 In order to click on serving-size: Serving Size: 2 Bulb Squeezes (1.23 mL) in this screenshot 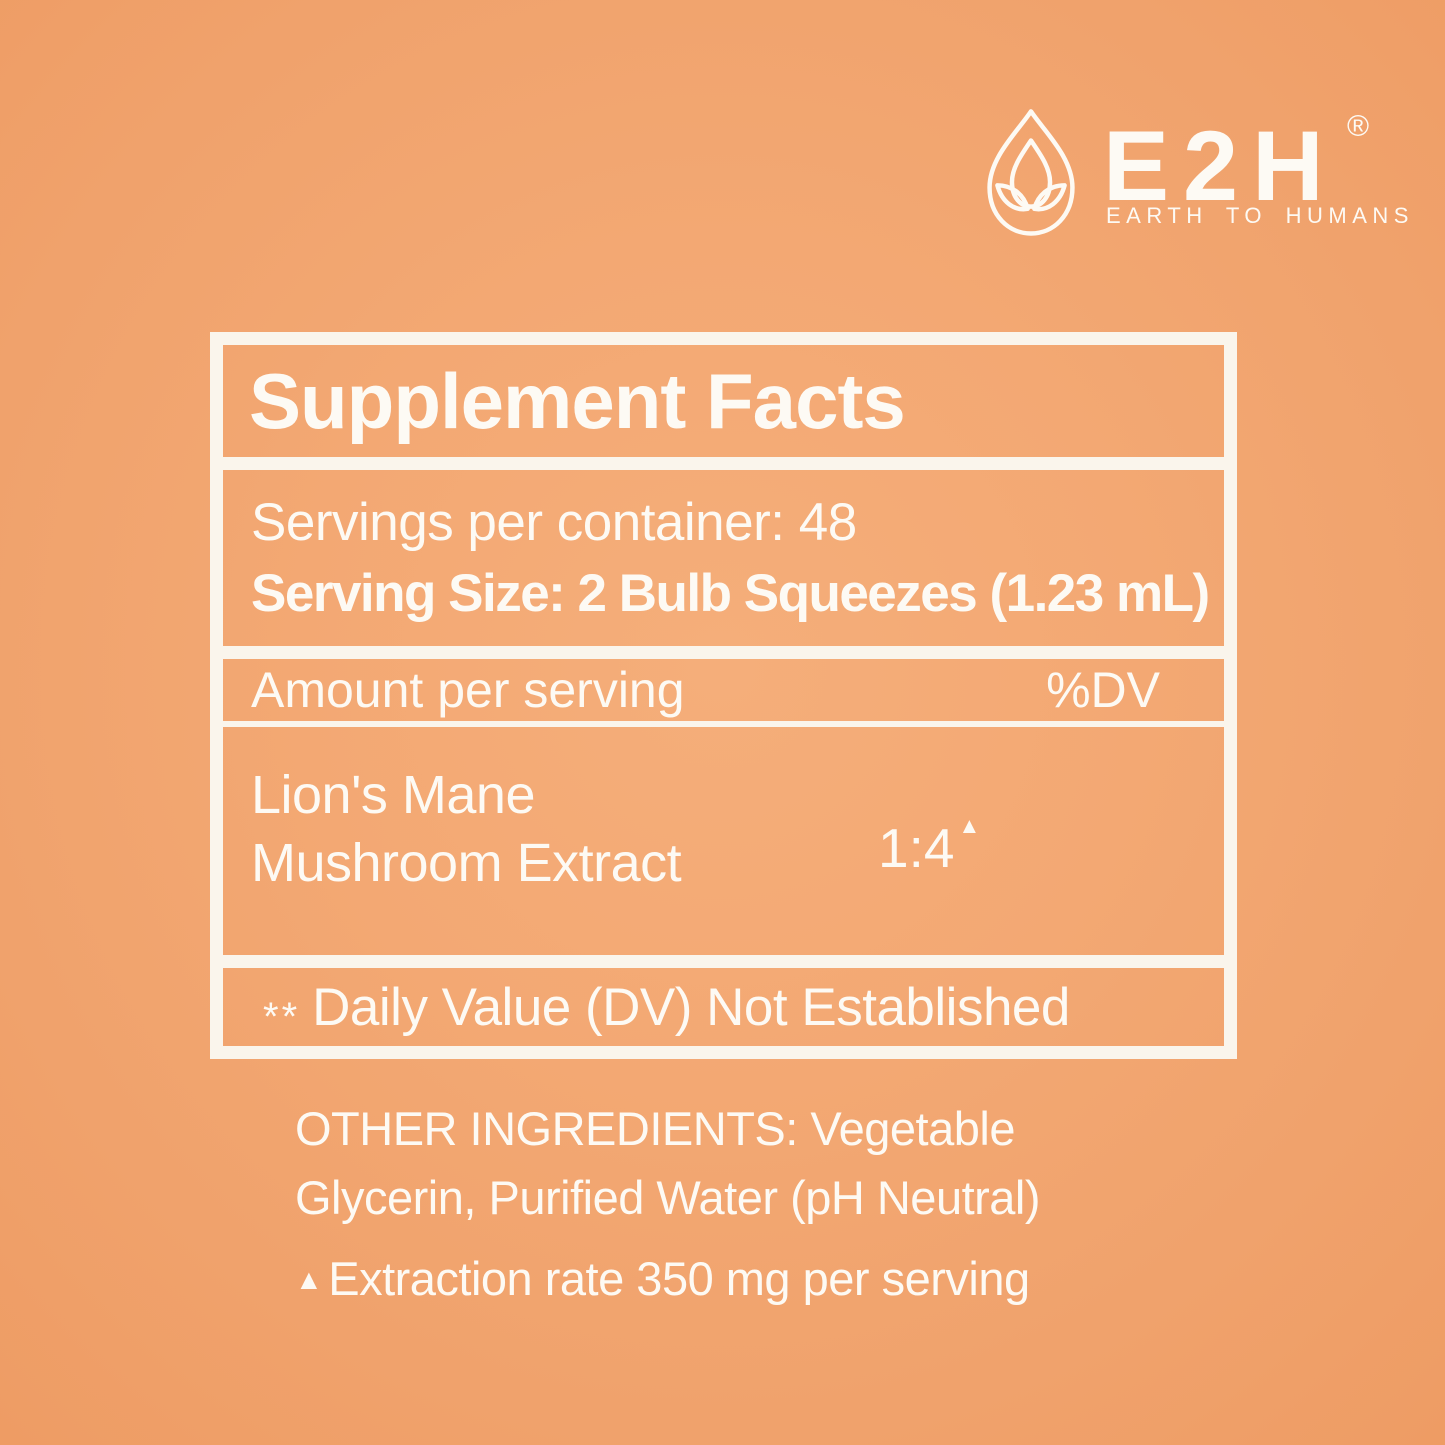, I will do `click(730, 593)`.